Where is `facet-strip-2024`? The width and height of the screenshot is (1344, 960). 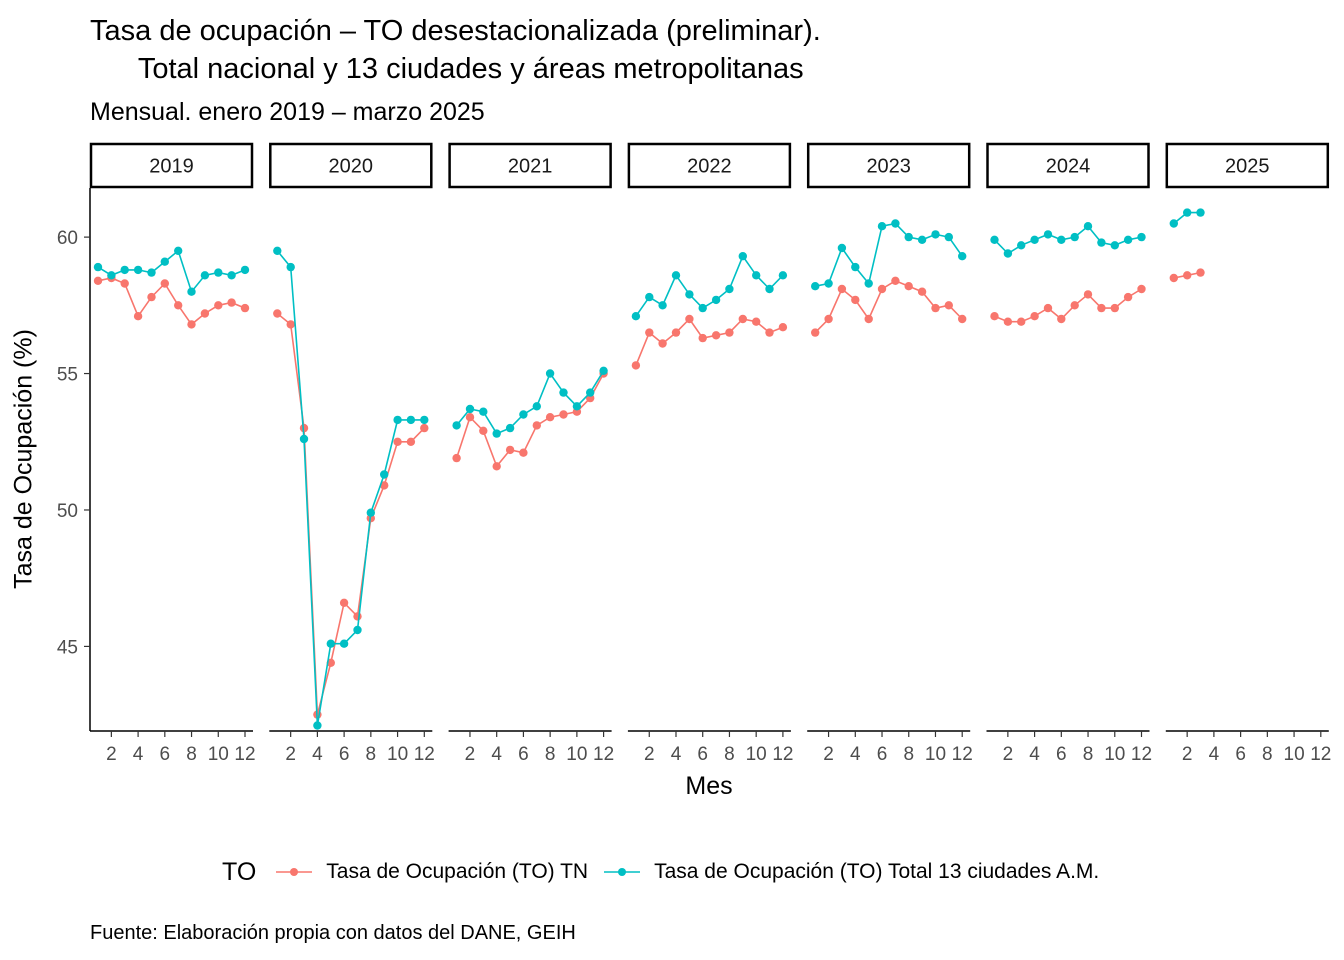 facet-strip-2024 is located at coordinates (1068, 165).